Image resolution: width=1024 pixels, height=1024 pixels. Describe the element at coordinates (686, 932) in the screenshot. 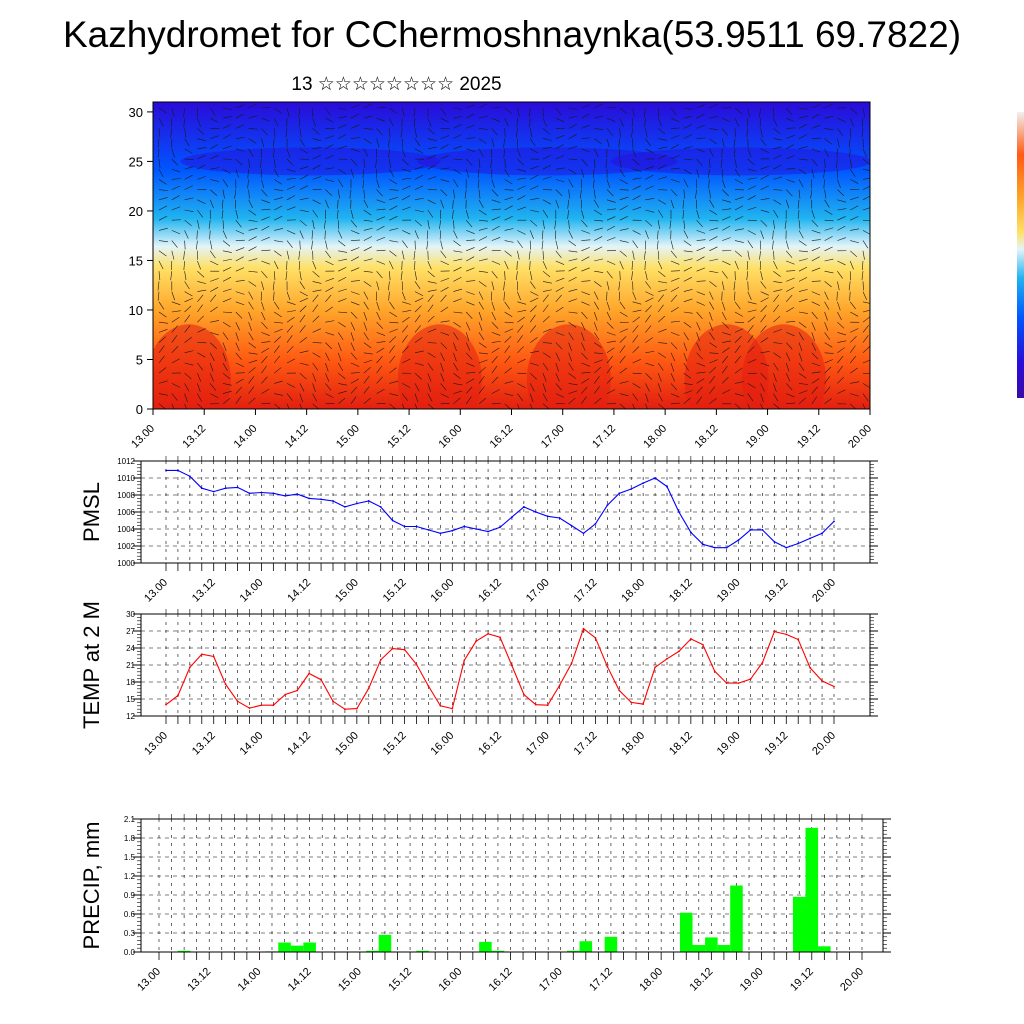

I see `precip-bar` at that location.